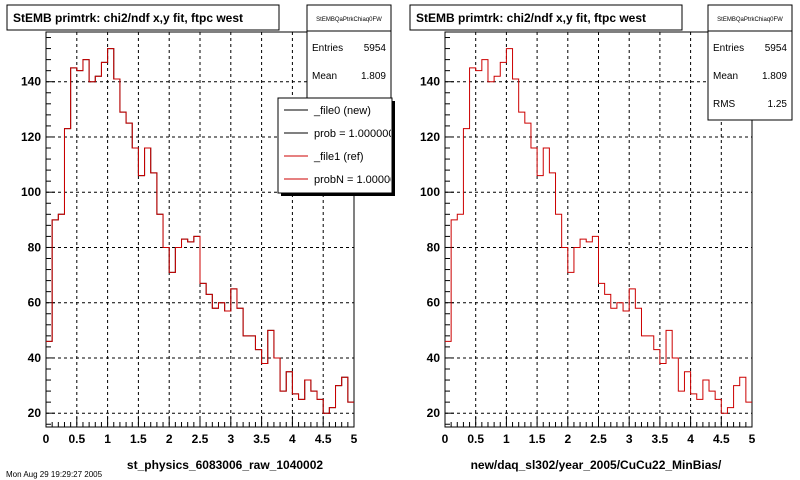  What do you see at coordinates (358, 180) in the screenshot?
I see `legend-label: probN = 1.000000` at bounding box center [358, 180].